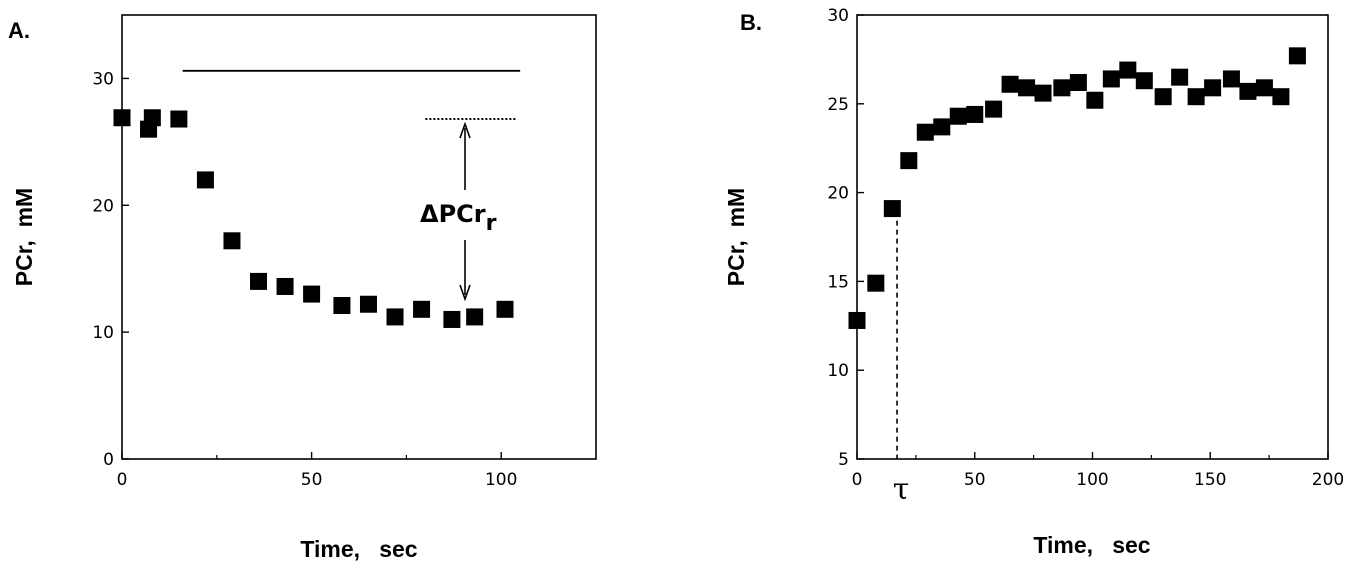  I want to click on annotation-delta-pcr: ΔPCrr, so click(458, 218).